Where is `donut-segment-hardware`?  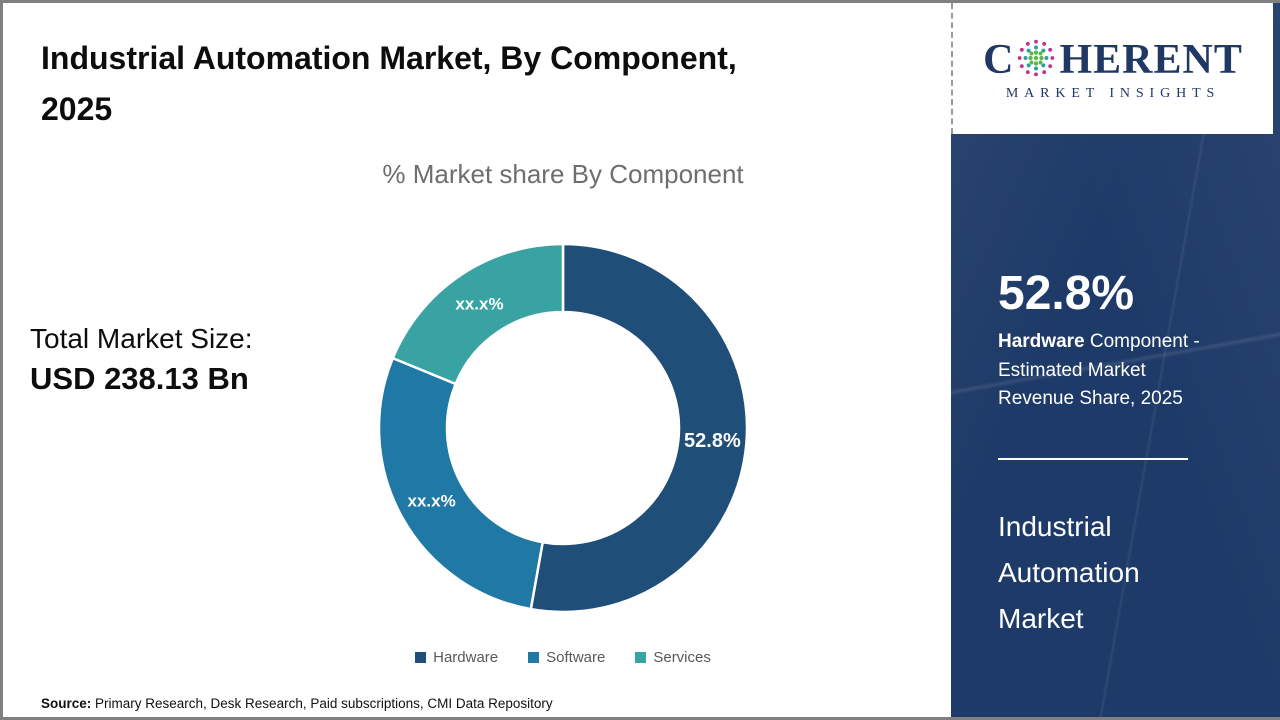
donut-segment-hardware is located at coordinates (639, 428).